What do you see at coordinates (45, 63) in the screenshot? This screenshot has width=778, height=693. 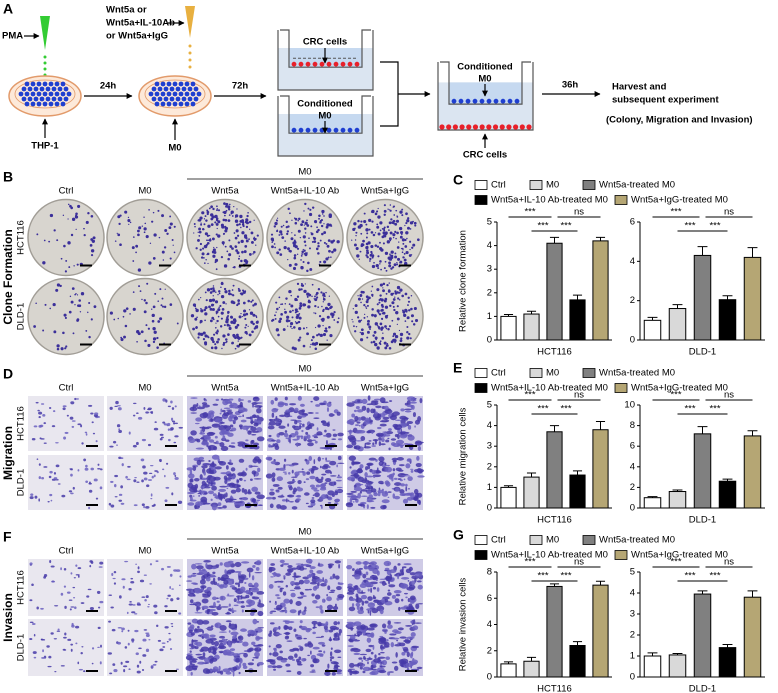 I see `drop` at bounding box center [45, 63].